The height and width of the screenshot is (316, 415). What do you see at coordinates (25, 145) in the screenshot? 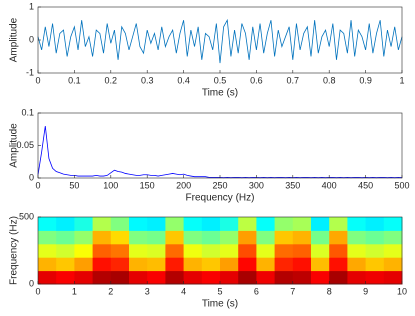
I see `y-tick-label: 0.05` at bounding box center [25, 145].